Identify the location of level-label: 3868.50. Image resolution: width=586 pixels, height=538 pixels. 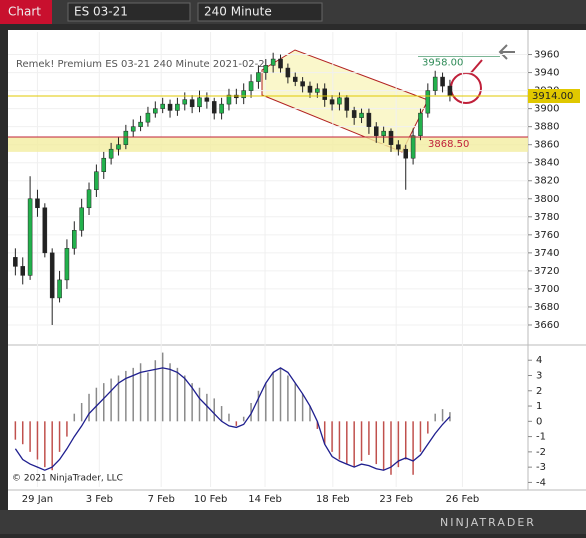
(448, 144).